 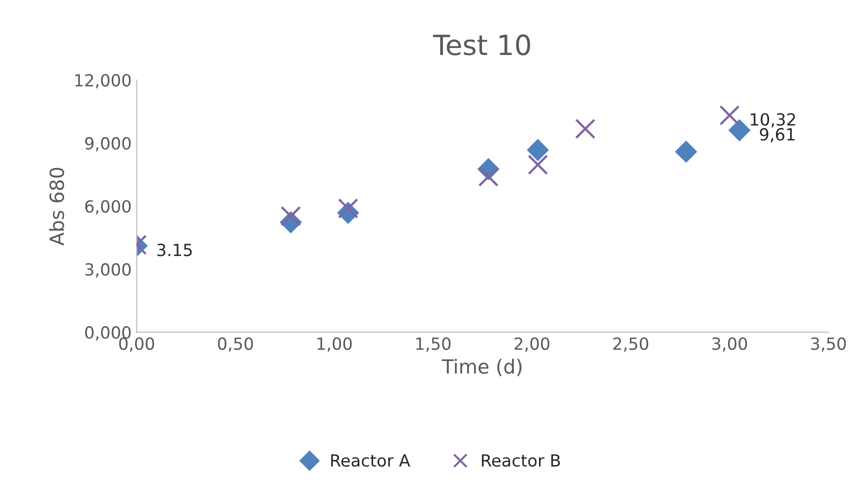 I want to click on legend-label: Reactor A, so click(x=370, y=460).